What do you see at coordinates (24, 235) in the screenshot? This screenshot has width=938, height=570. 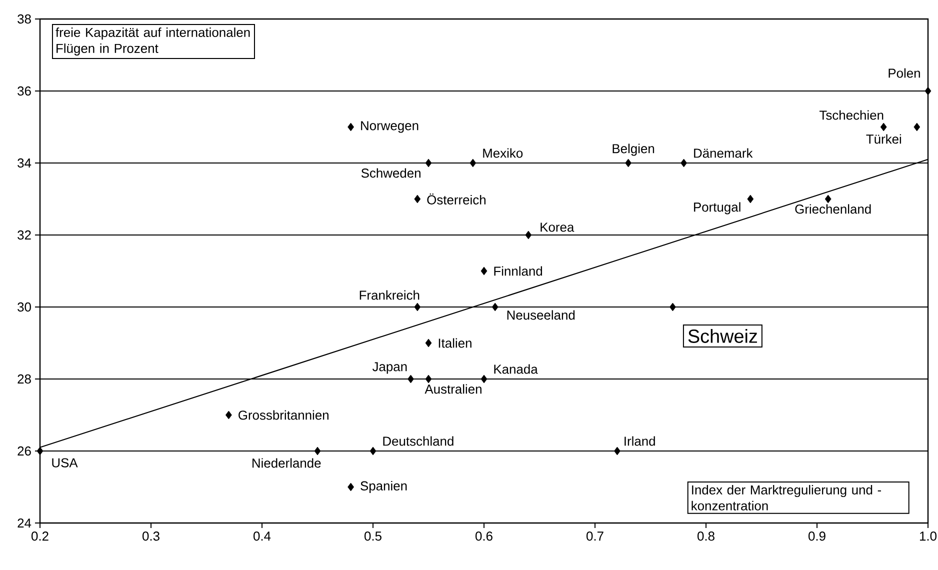 I see `y-tick-label: 32` at bounding box center [24, 235].